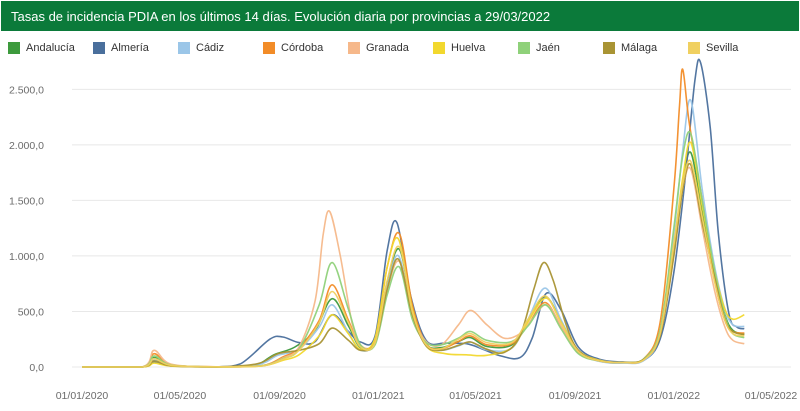 This screenshot has height=411, width=800. What do you see at coordinates (475, 396) in the screenshot?
I see `x-tick-label: 01/05/2021` at bounding box center [475, 396].